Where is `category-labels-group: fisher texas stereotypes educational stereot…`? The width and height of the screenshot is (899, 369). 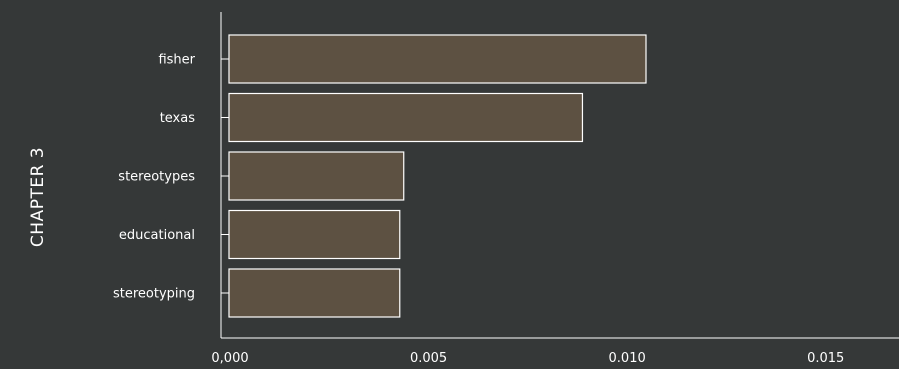
category-labels-group: fisher texas stereotypes educational stereot… is located at coordinates (154, 177).